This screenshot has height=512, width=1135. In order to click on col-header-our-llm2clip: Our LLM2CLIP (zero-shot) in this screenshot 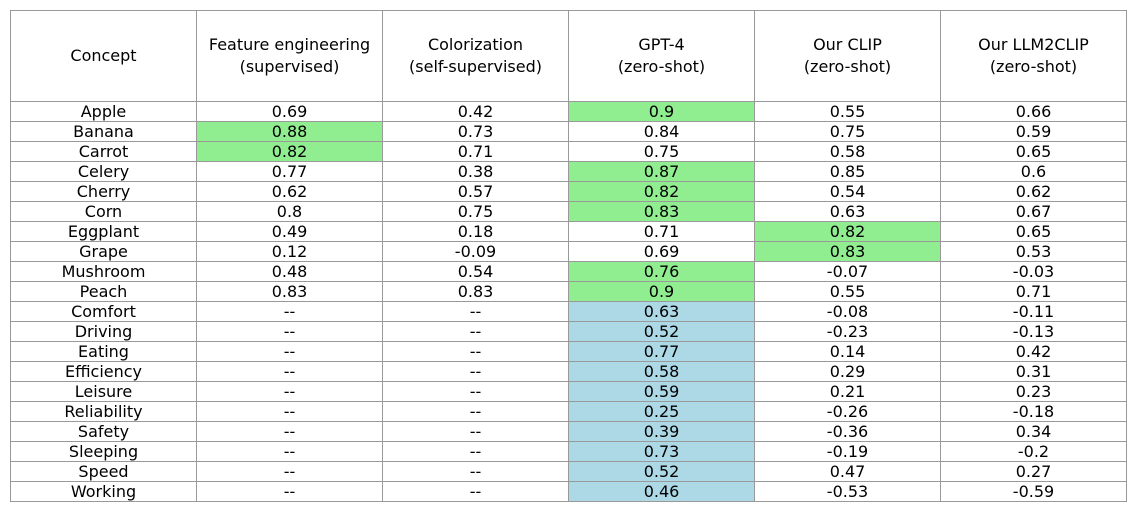, I will do `click(1033, 56)`.